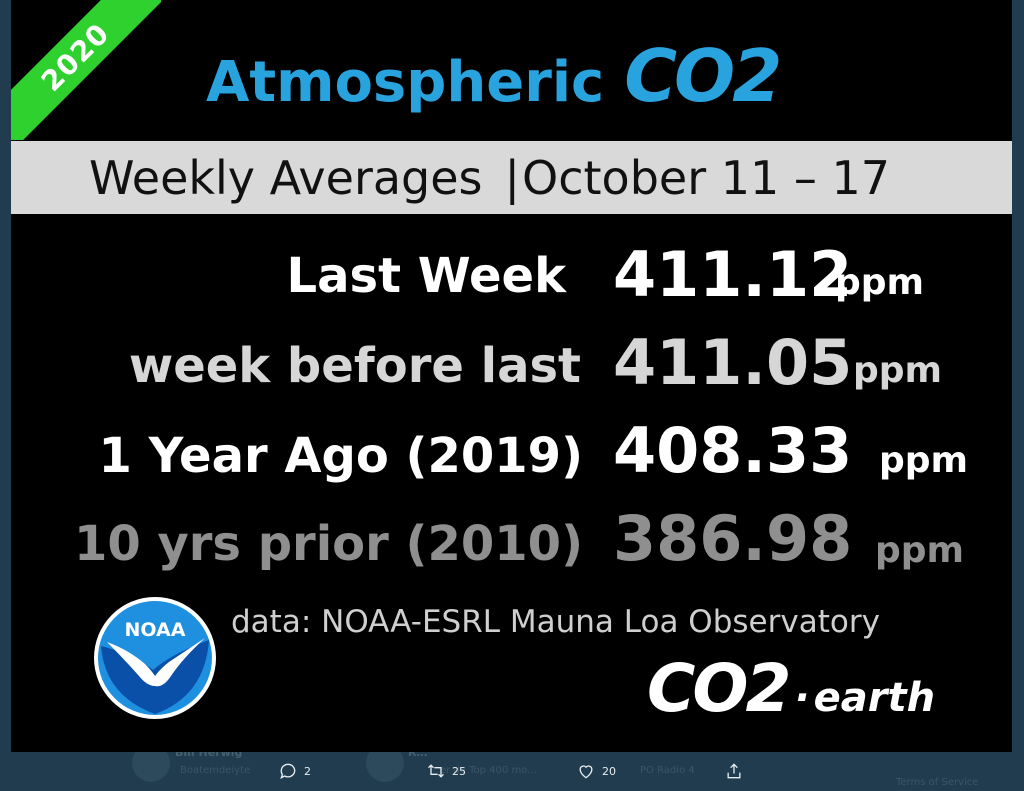 Image resolution: width=1024 pixels, height=791 pixels. Describe the element at coordinates (703, 76) in the screenshot. I see `title-formula: CO2` at that location.